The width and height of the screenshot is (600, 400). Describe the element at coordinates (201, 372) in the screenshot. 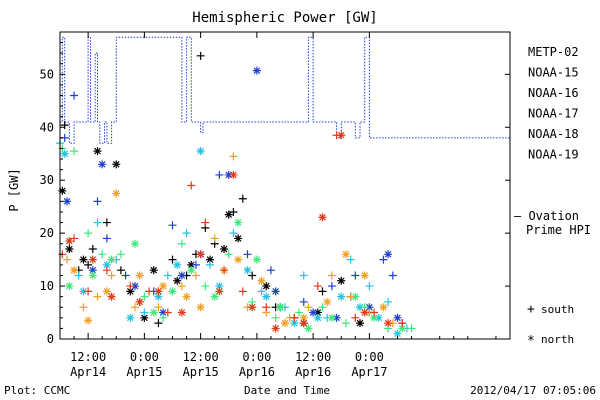

I see `x-tick-date-label: Apr15` at that location.